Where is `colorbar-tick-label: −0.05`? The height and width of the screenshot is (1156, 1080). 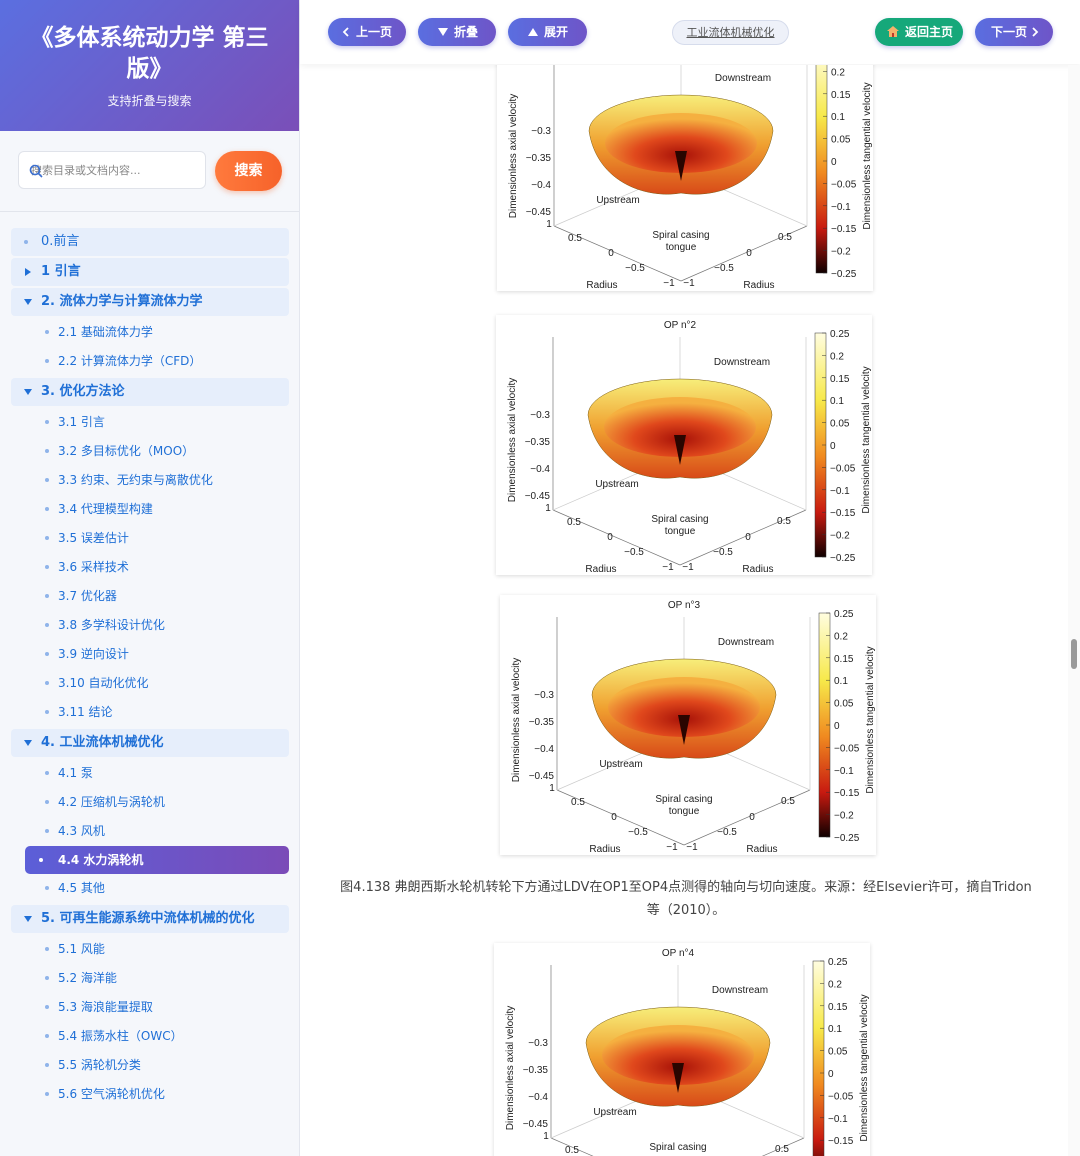 colorbar-tick-label: −0.05 is located at coordinates (841, 1096).